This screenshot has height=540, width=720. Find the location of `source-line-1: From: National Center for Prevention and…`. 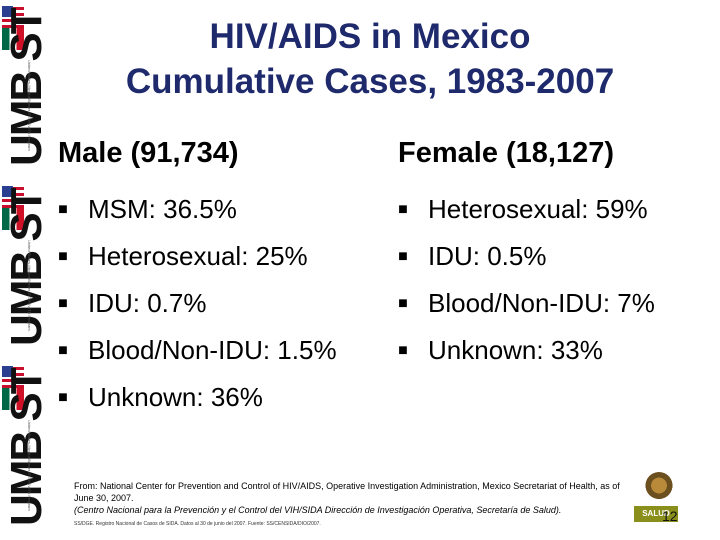

source-line-1: From: National Center for Prevention and… is located at coordinates (347, 492).